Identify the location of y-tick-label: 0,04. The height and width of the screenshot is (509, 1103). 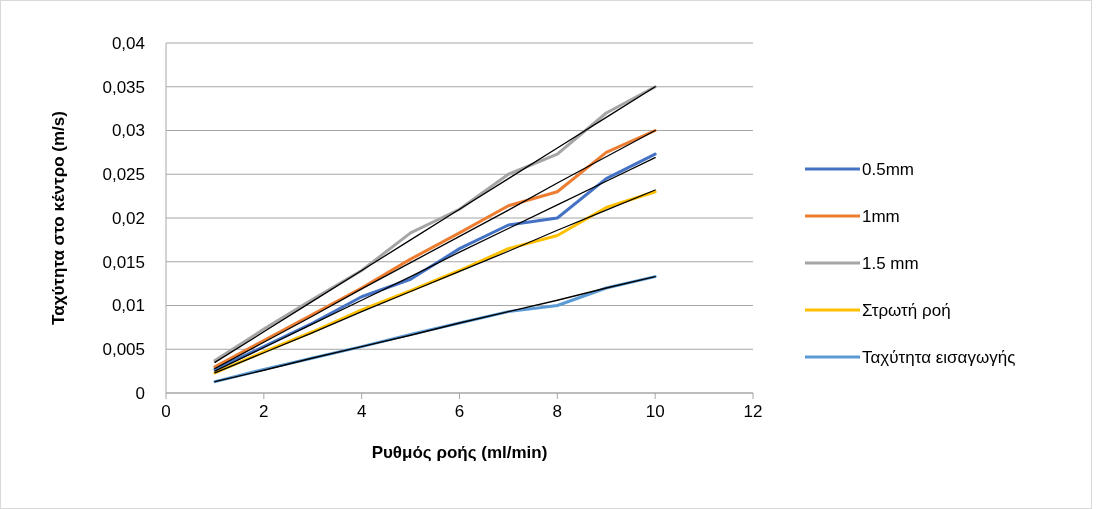
(128, 43).